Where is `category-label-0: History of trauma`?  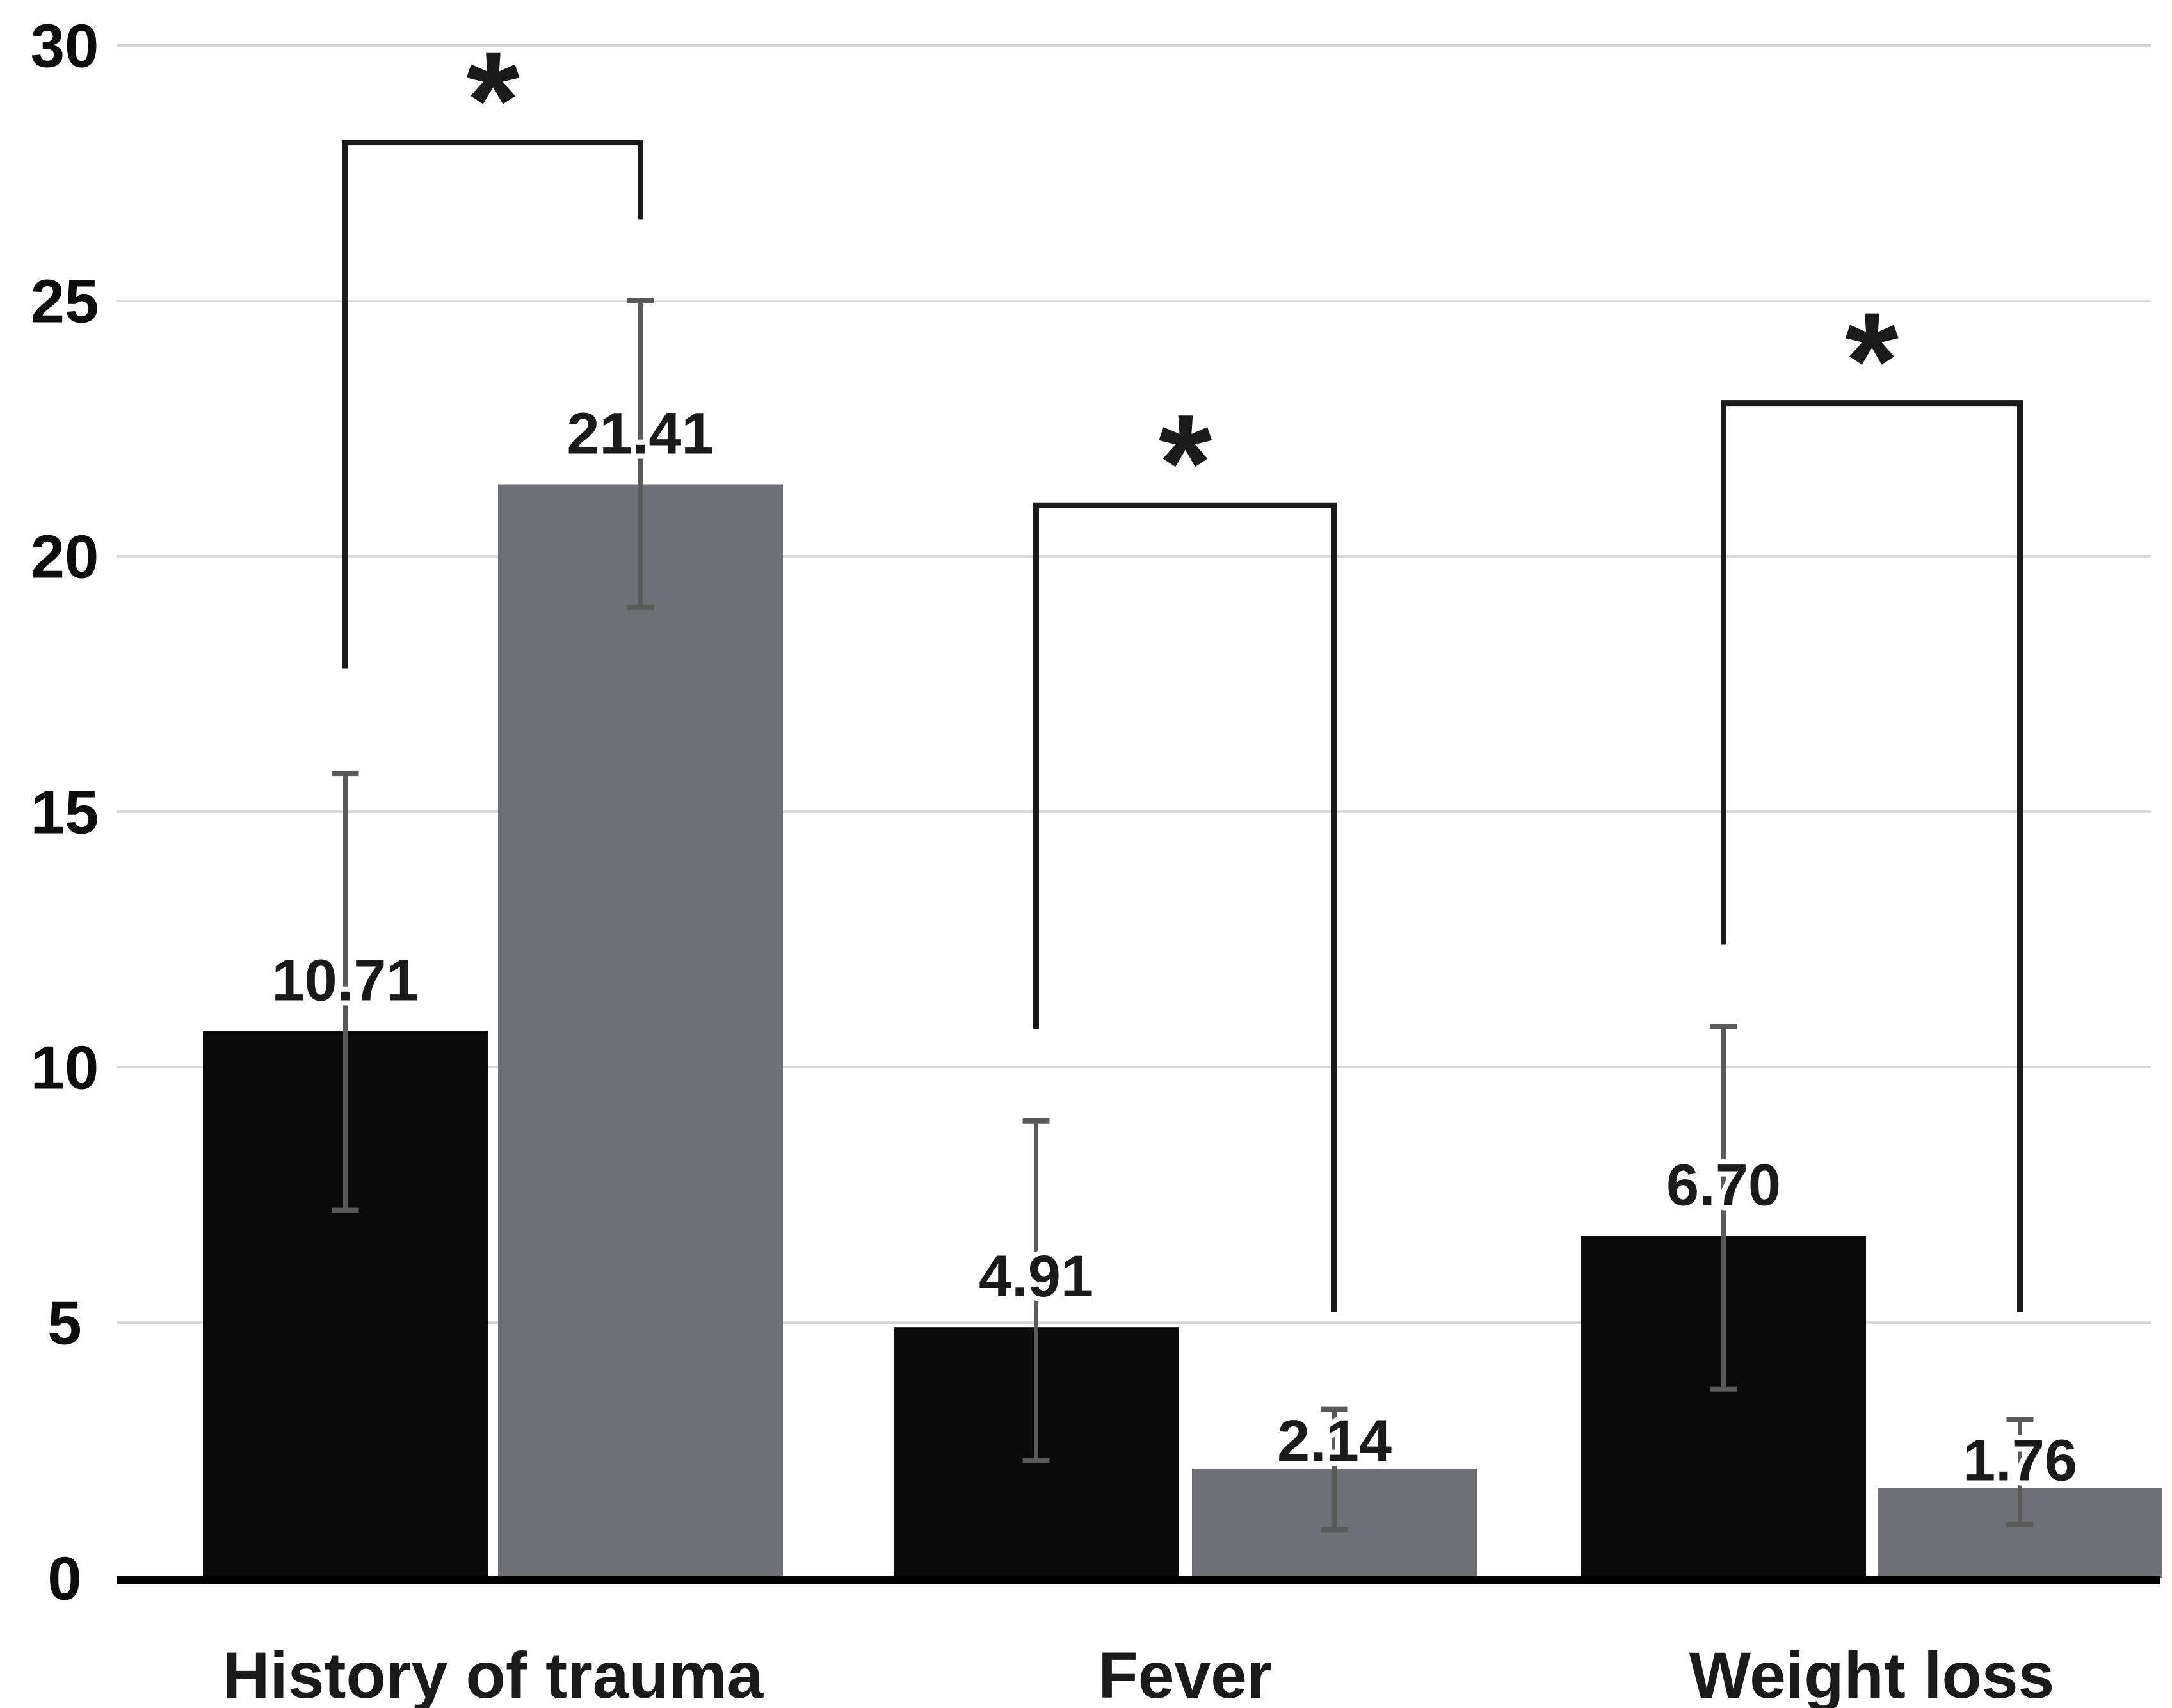 category-label-0: History of trauma is located at coordinates (493, 1673).